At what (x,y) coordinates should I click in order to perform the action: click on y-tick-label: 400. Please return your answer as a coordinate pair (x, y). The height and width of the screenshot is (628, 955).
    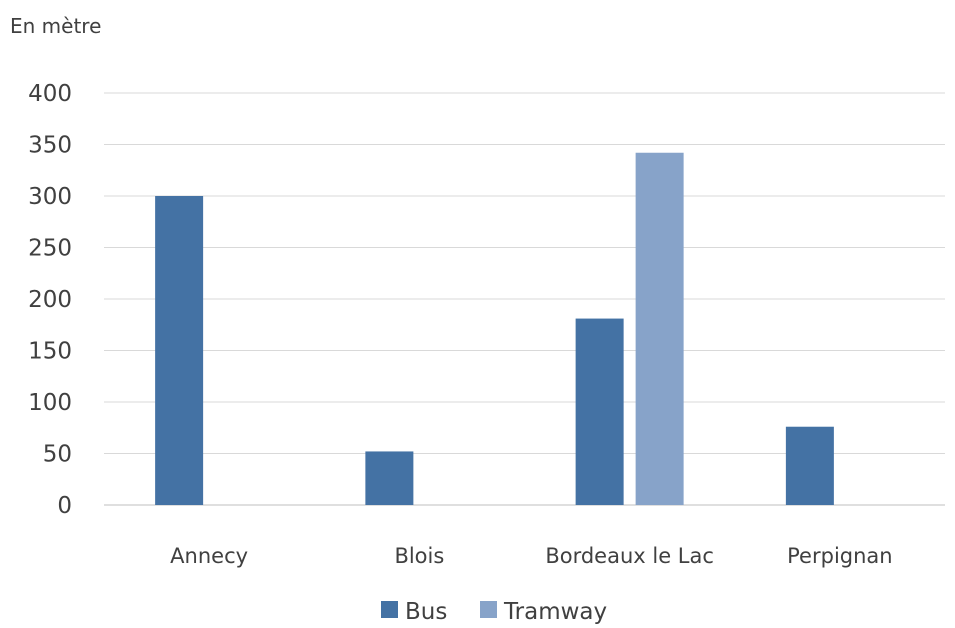
    Looking at the image, I should click on (50, 94).